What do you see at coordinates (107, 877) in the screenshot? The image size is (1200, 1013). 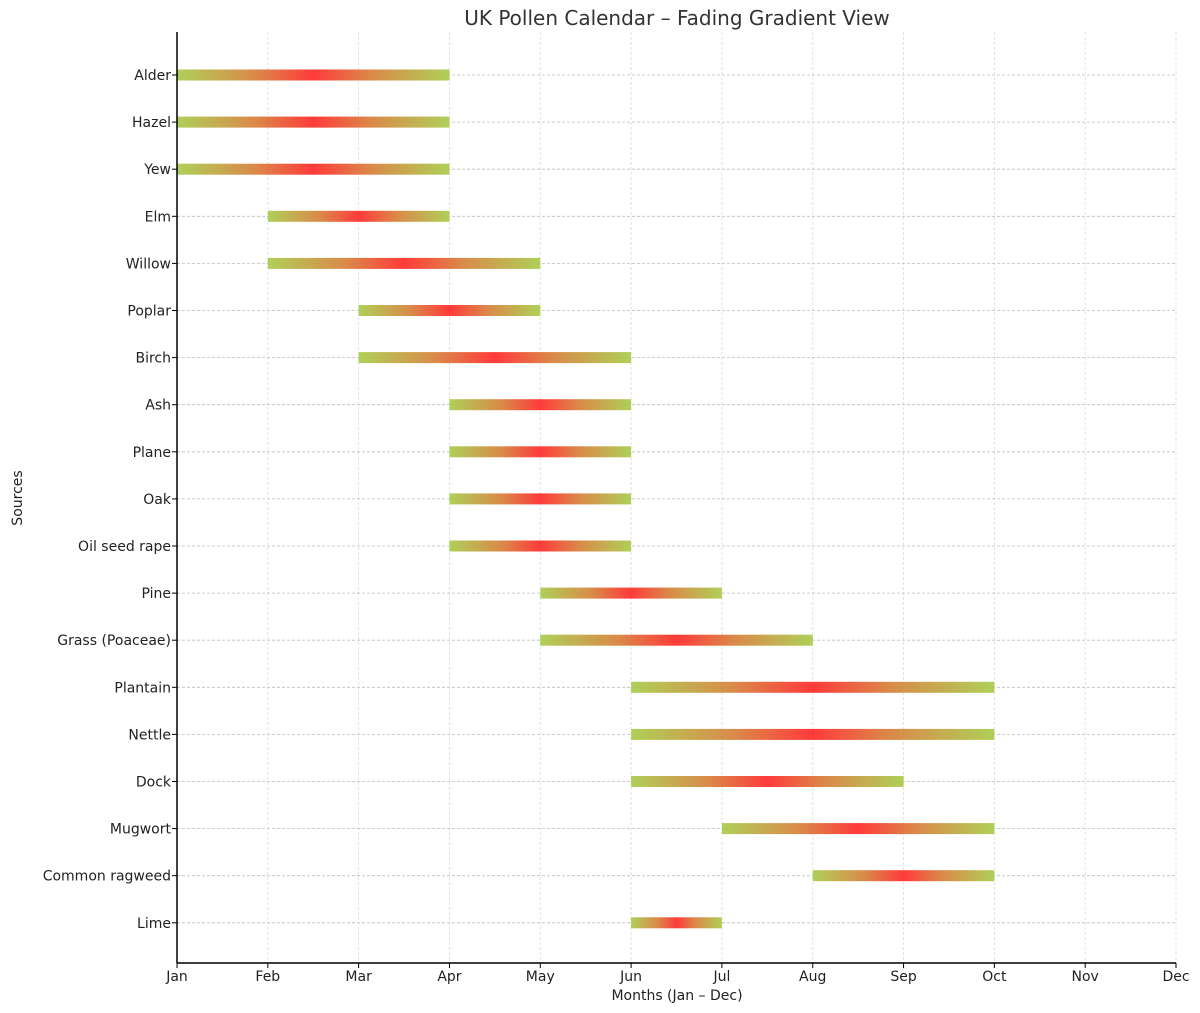 I see `y-tick-label: Common ragweed` at bounding box center [107, 877].